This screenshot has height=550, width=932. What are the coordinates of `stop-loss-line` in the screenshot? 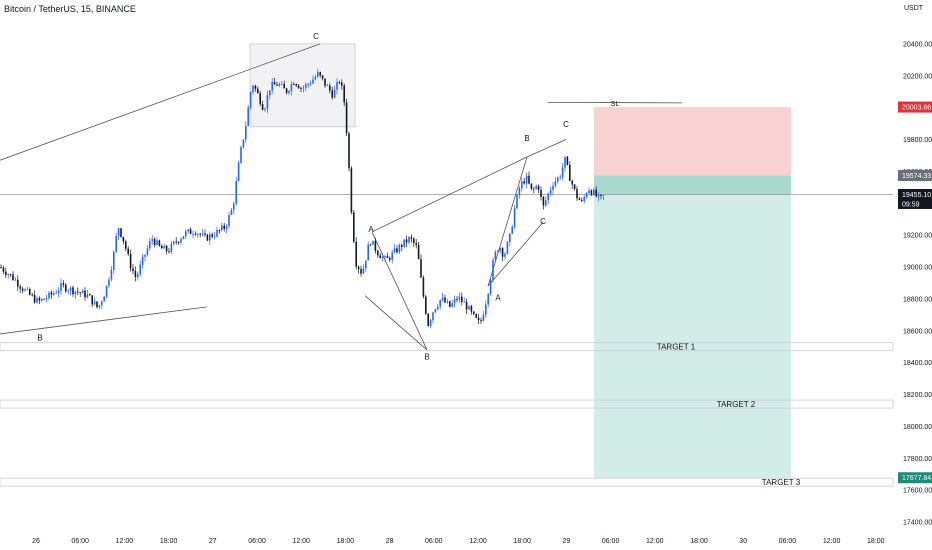 It's located at (615, 102).